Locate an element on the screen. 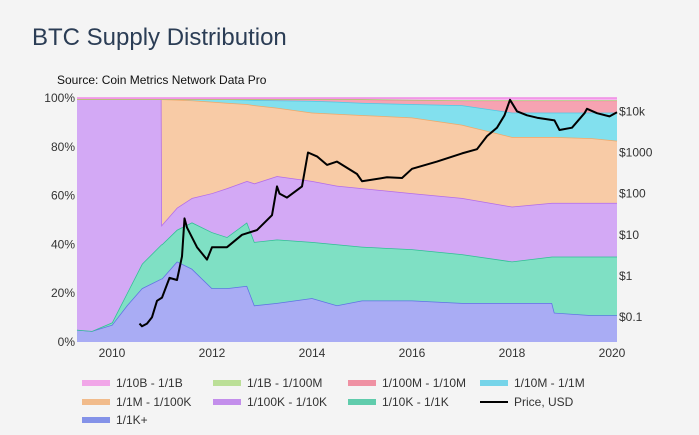 The height and width of the screenshot is (435, 699). x-tick-label: 2020 is located at coordinates (612, 353).